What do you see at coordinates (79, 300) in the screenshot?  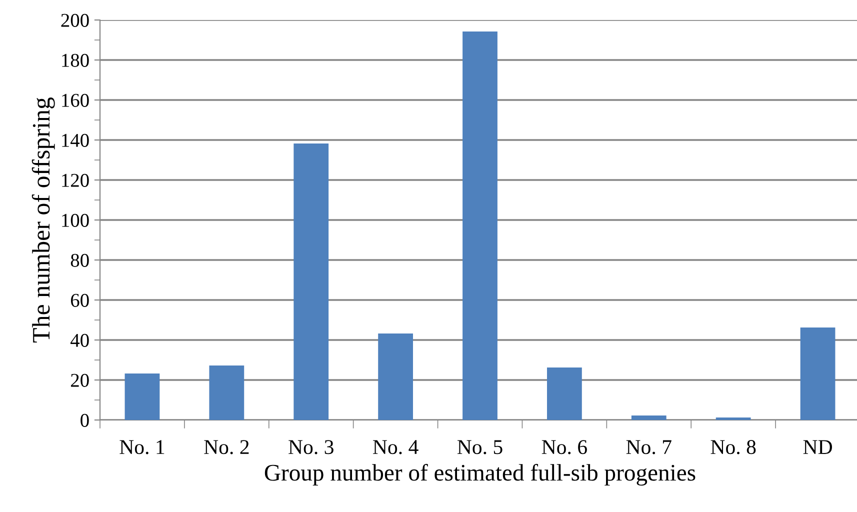 I see `y-tick-label: 60` at bounding box center [79, 300].